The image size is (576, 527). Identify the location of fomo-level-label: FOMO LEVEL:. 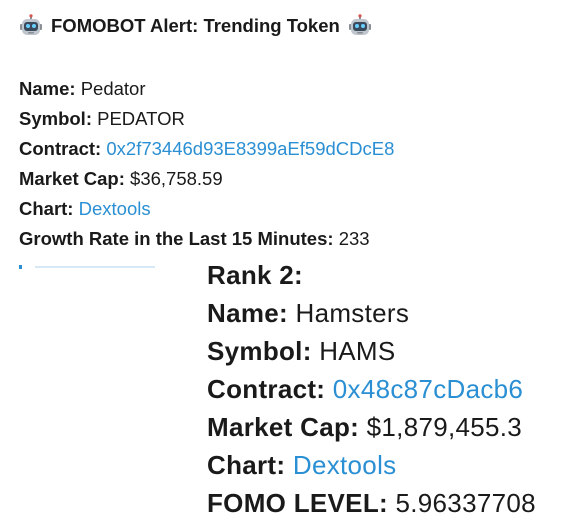
(297, 503).